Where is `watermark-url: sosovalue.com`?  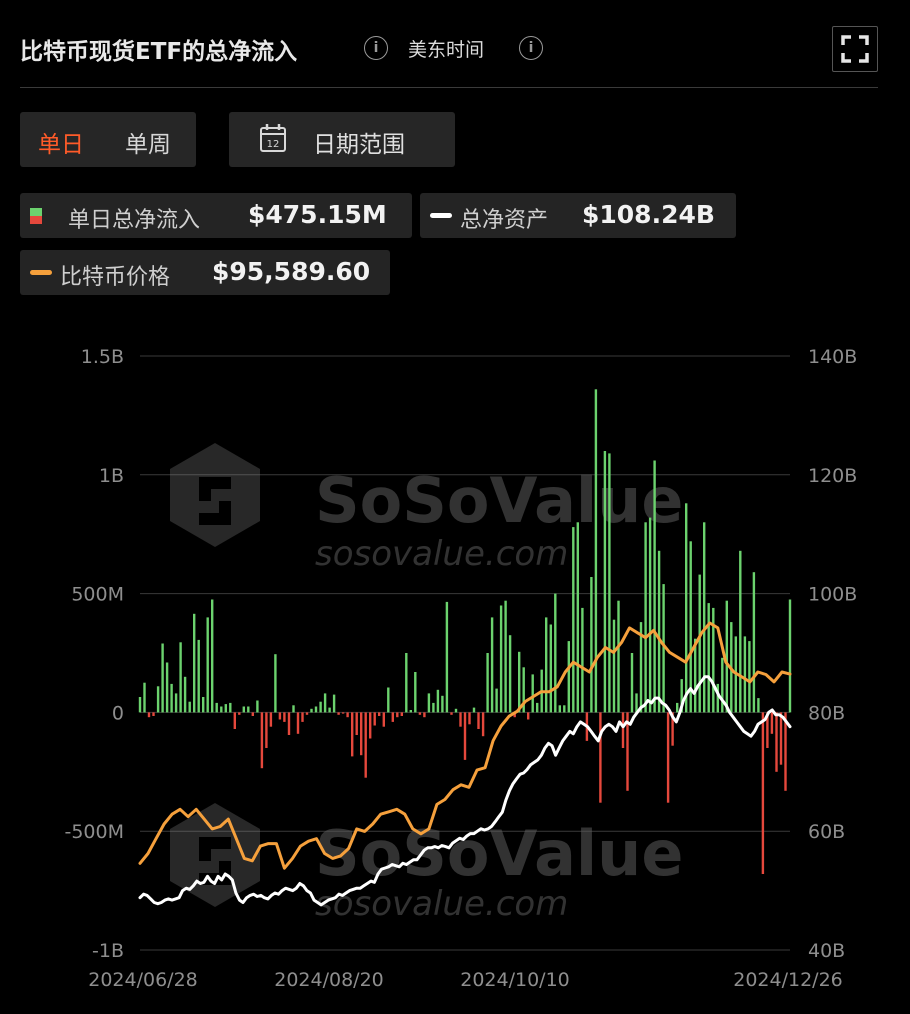 watermark-url: sosovalue.com is located at coordinates (441, 904).